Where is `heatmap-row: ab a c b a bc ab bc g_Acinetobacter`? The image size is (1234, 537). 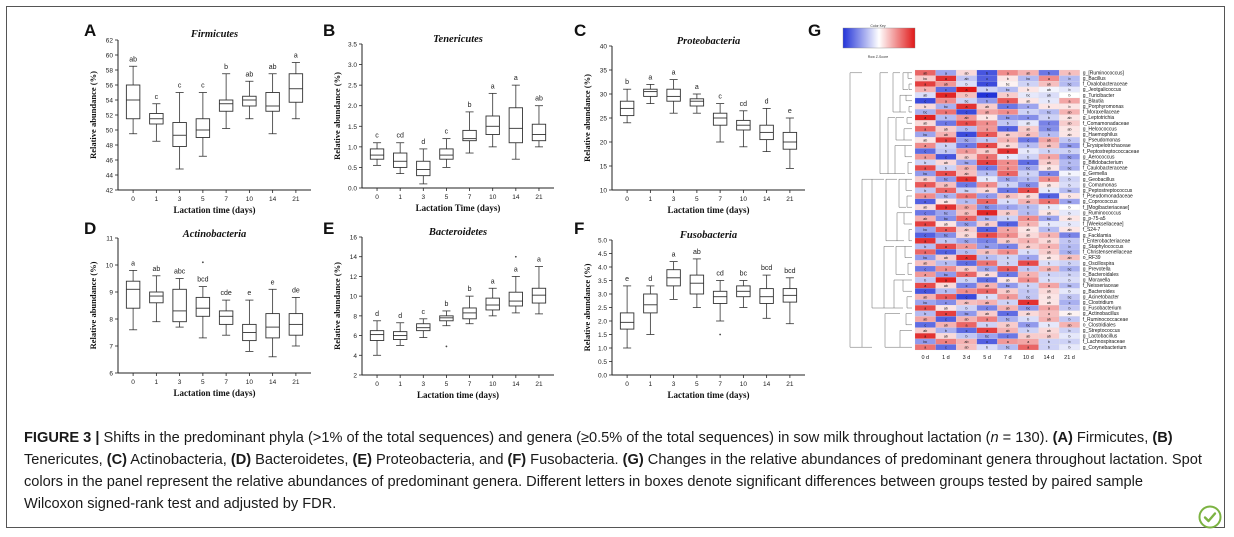 heatmap-row: ab a c b a bc ab bc g_Acinetobacter is located at coordinates (1016, 296).